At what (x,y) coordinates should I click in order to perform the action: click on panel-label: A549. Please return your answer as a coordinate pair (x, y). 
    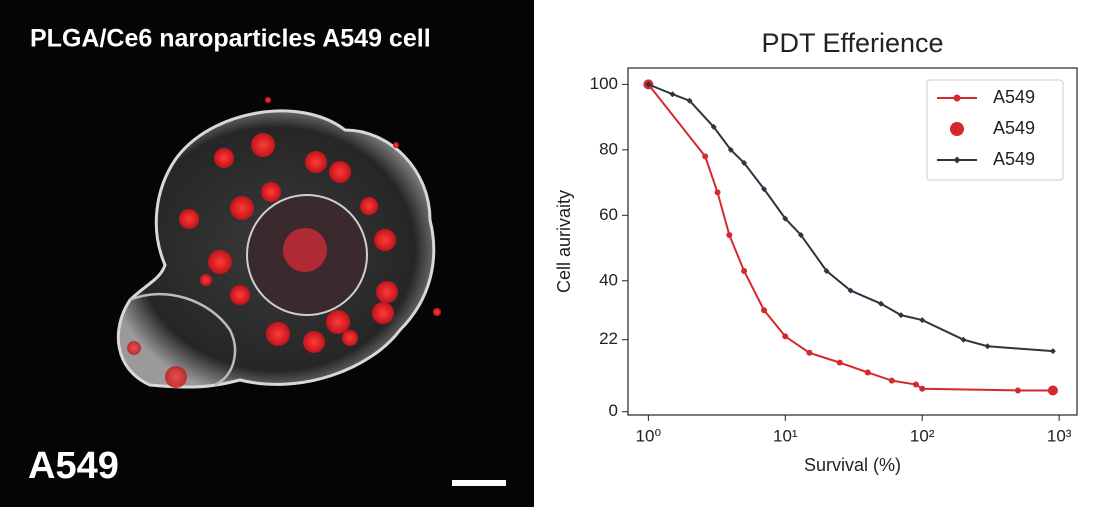
    Looking at the image, I should click on (73, 466).